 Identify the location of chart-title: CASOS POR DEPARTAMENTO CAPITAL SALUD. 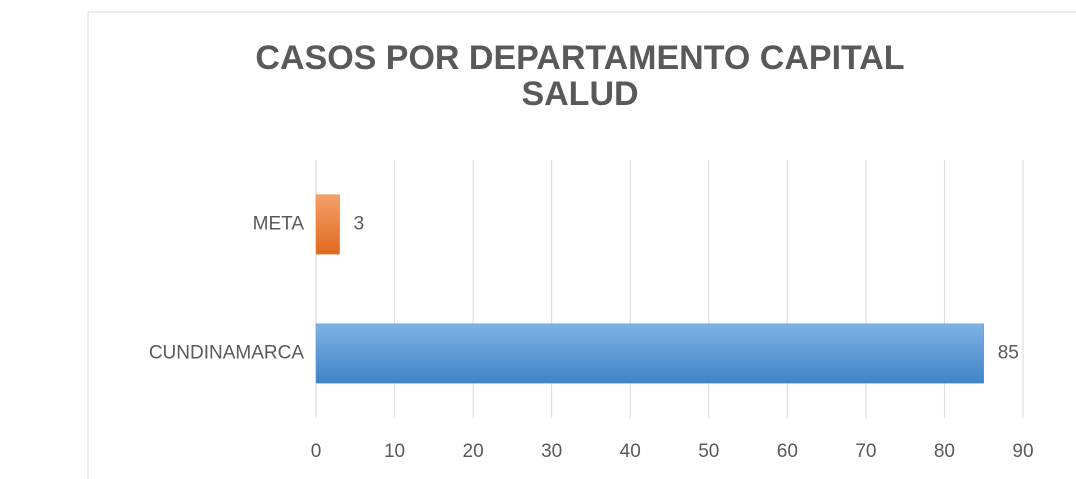
(580, 76).